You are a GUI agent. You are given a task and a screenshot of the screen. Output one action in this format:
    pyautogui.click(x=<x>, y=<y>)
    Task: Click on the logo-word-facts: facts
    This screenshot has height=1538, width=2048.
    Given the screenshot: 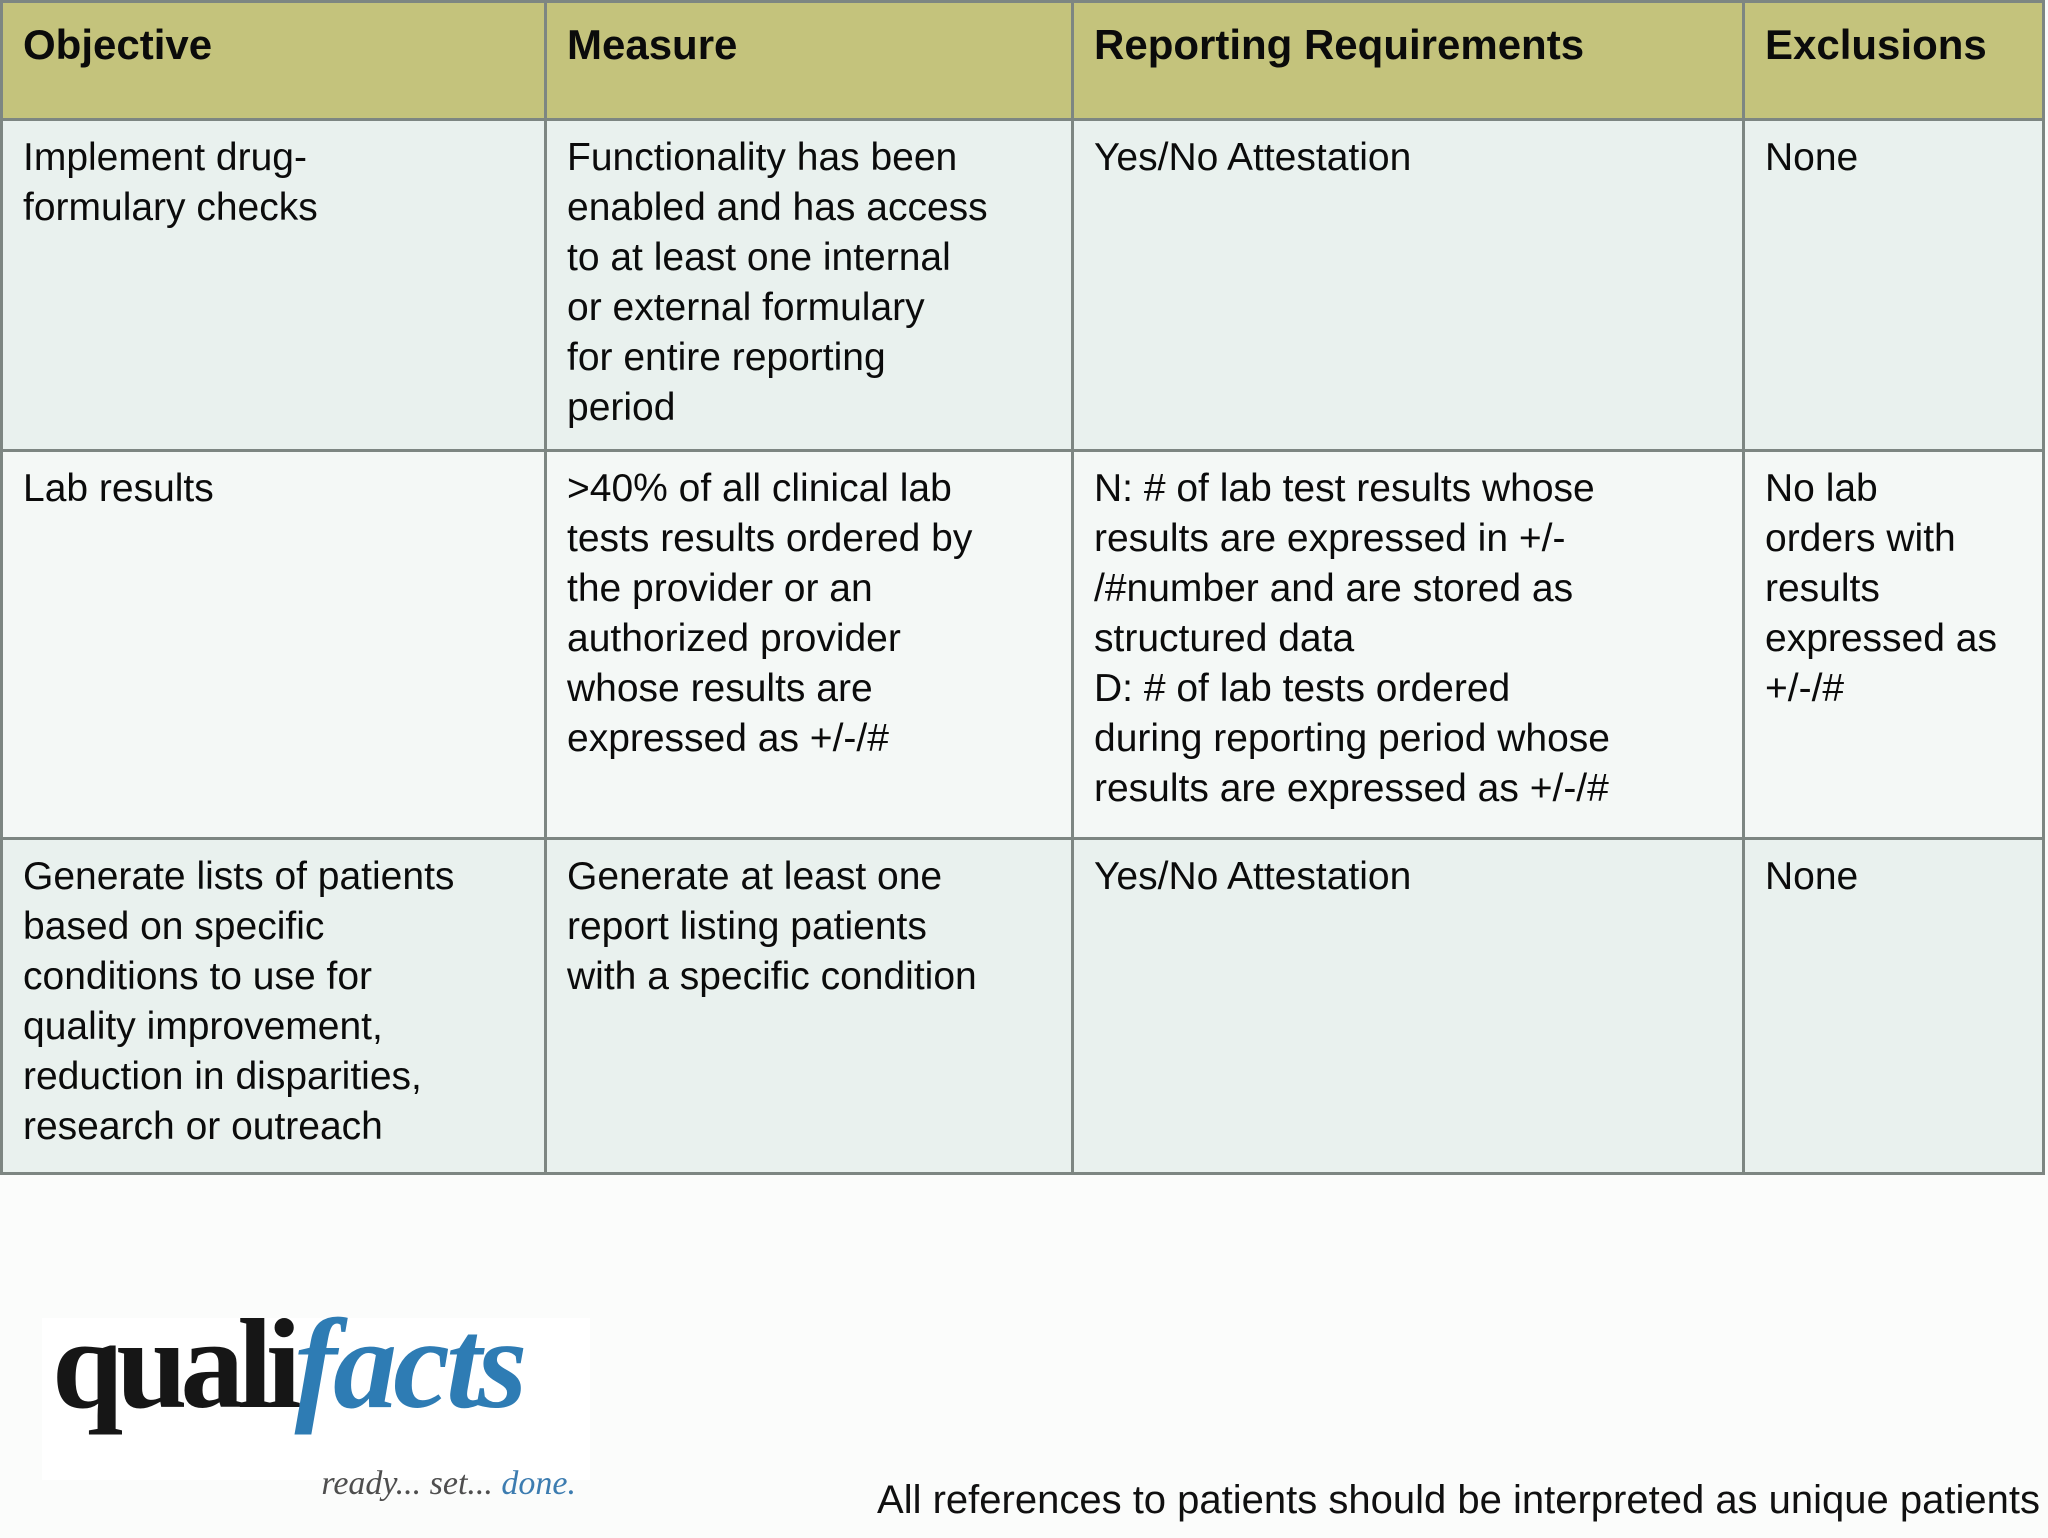 What is the action you would take?
    pyautogui.click(x=411, y=1364)
    